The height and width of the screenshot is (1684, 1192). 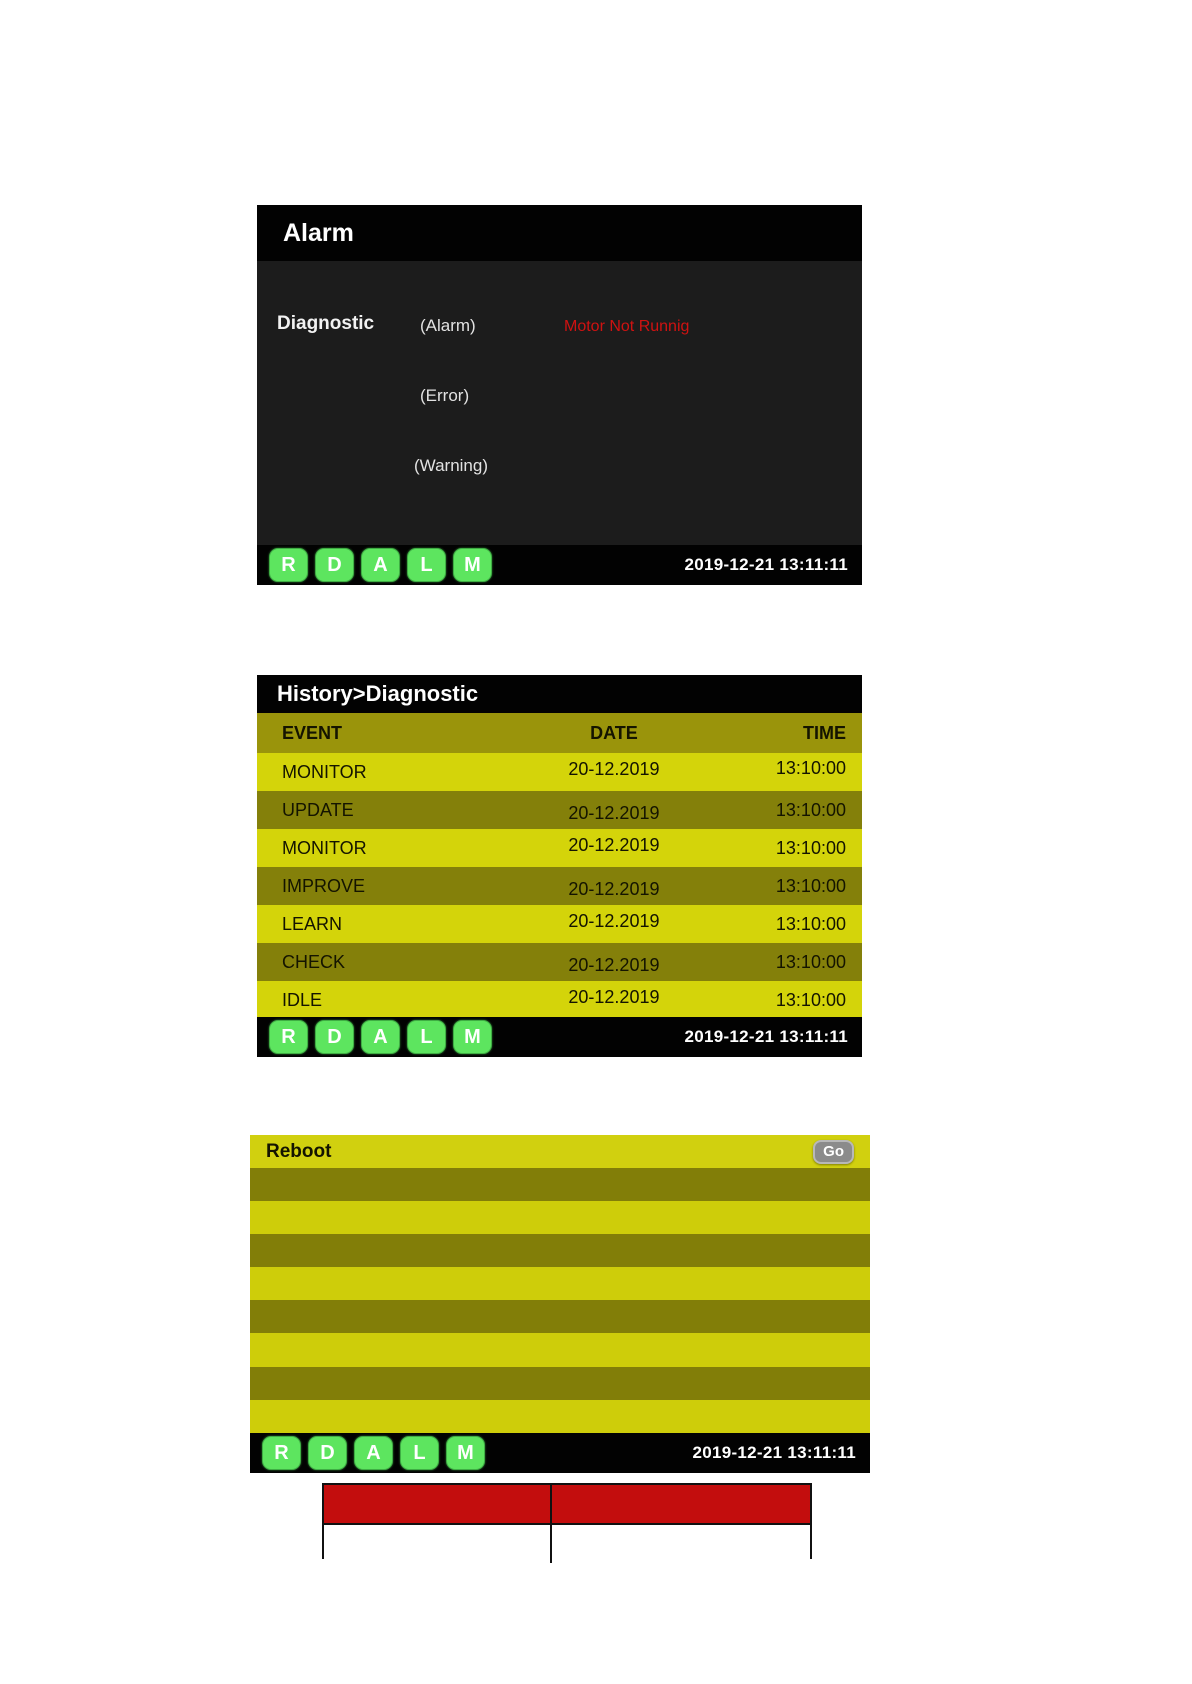 I want to click on legend-body-row, so click(x=567, y=1544).